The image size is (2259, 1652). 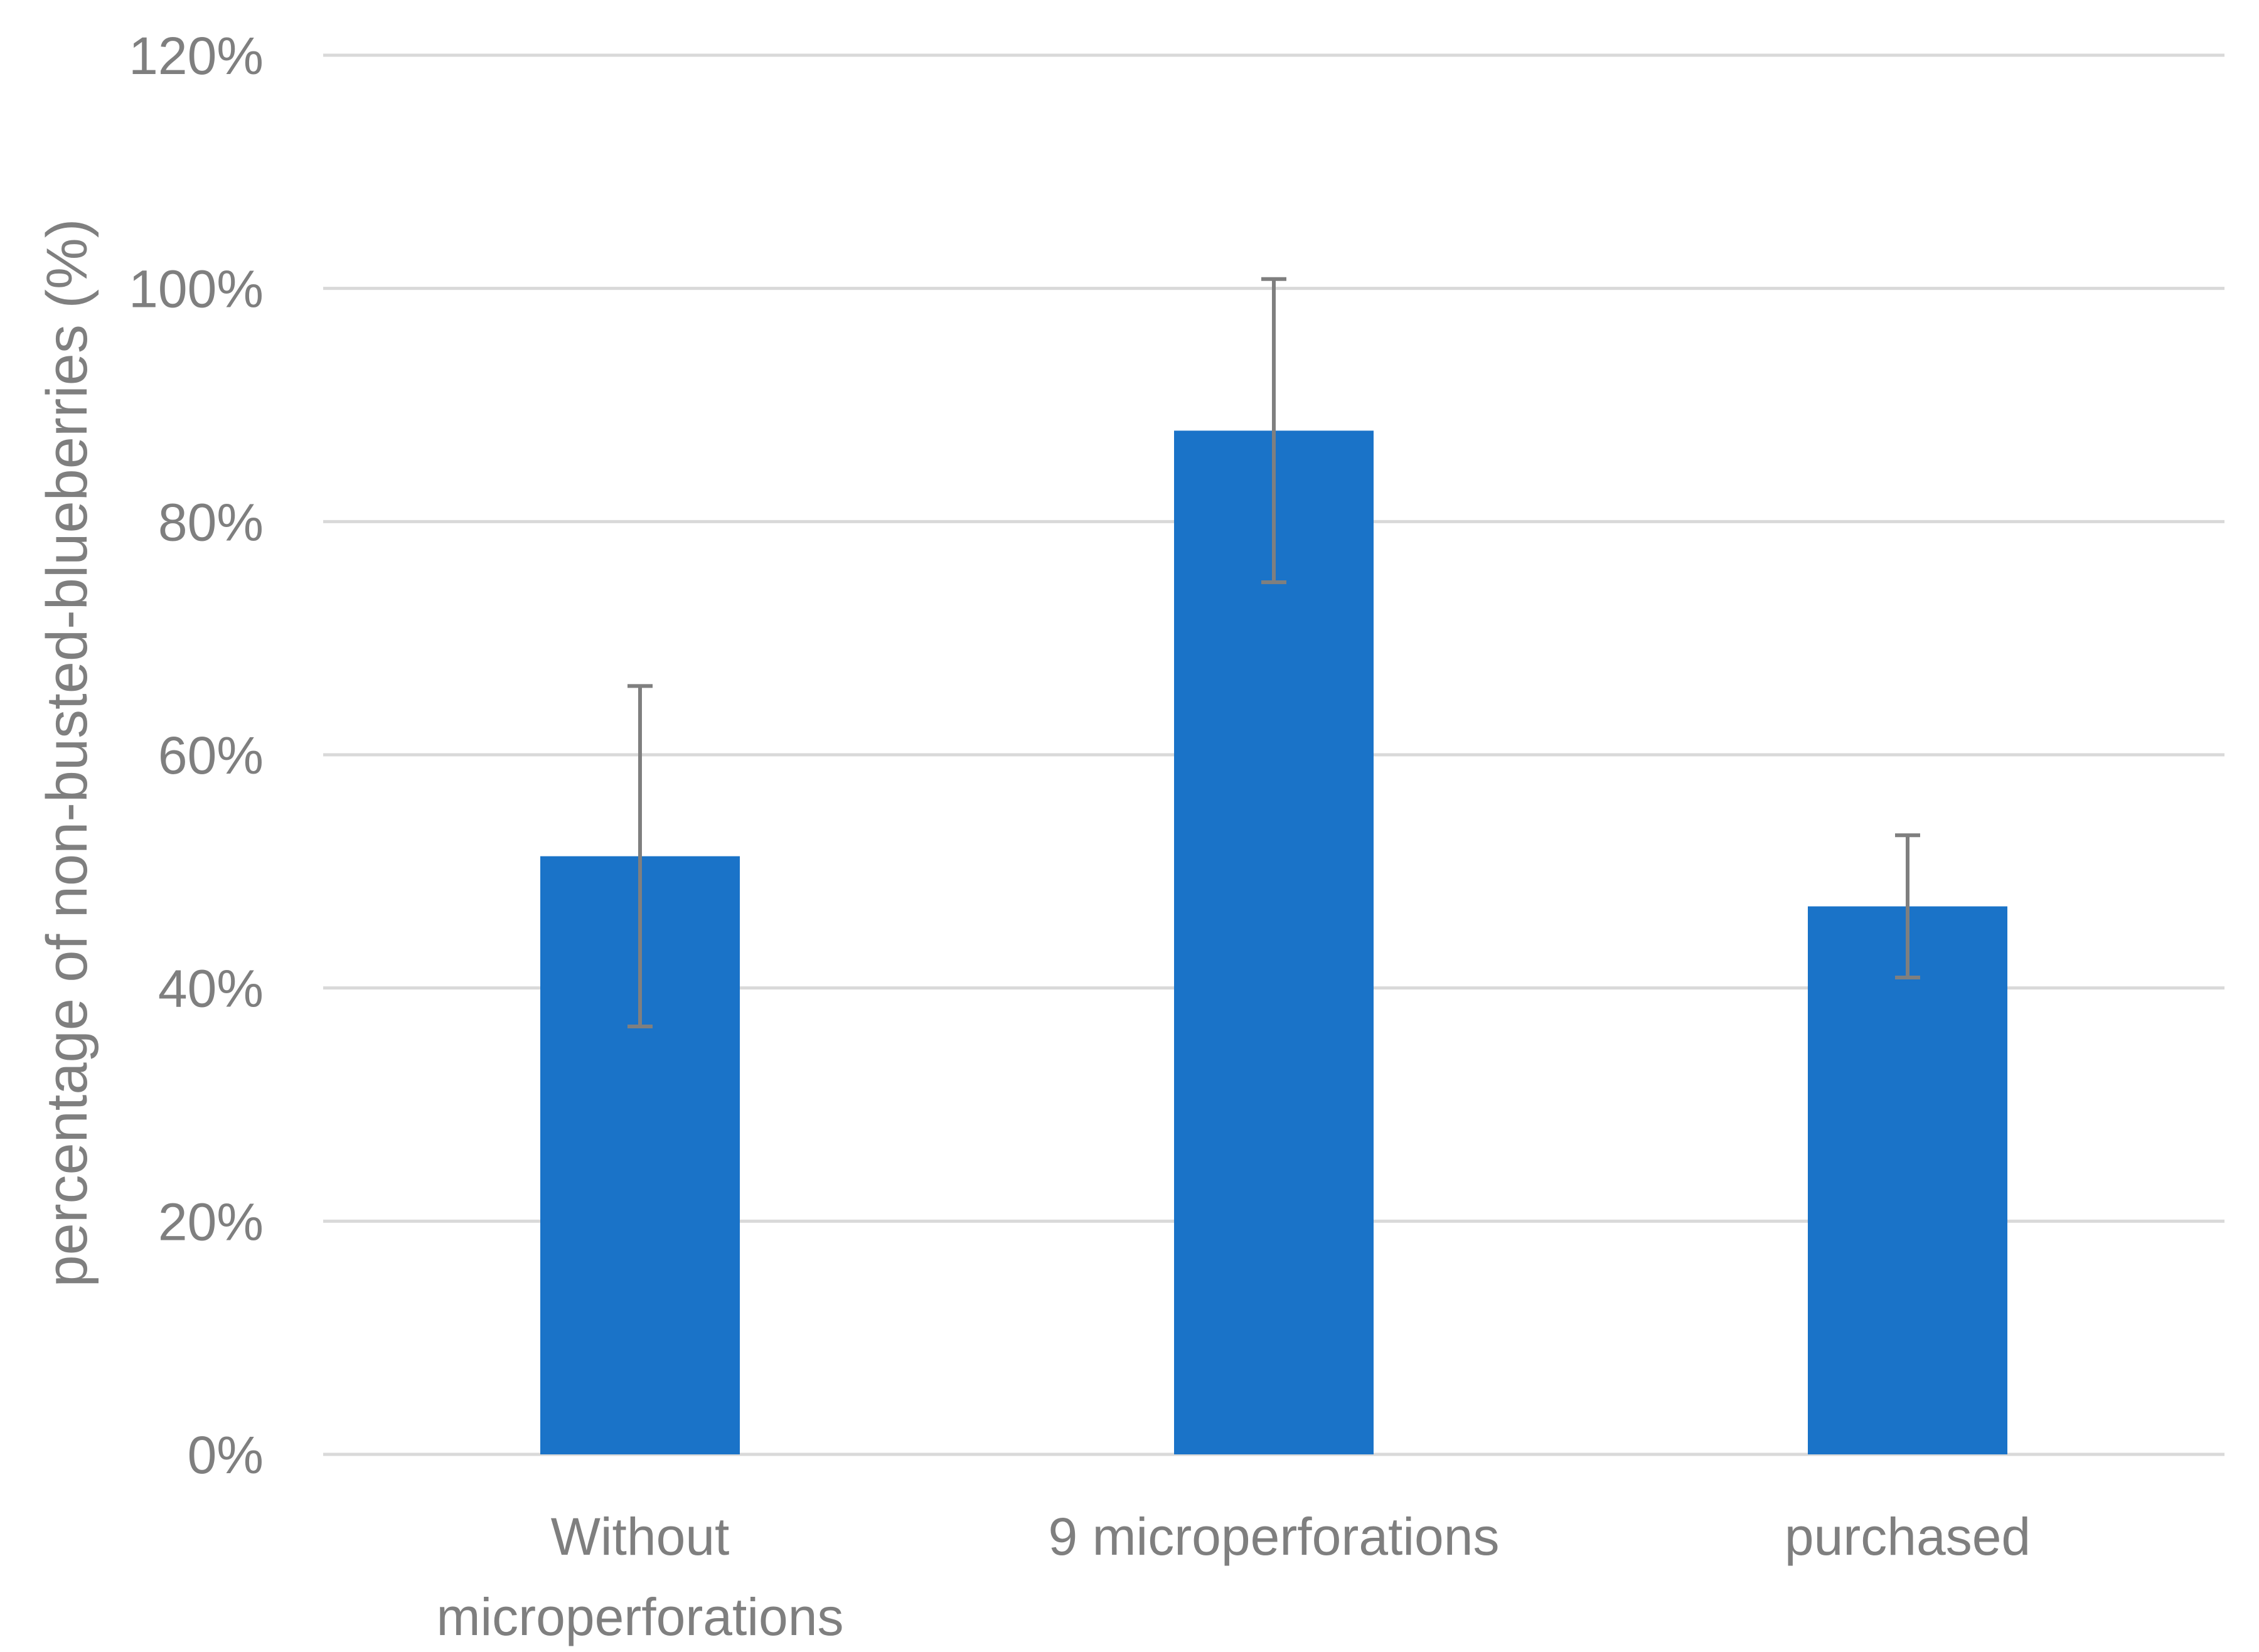 I want to click on category-label-0-0: Without, so click(x=640, y=1537).